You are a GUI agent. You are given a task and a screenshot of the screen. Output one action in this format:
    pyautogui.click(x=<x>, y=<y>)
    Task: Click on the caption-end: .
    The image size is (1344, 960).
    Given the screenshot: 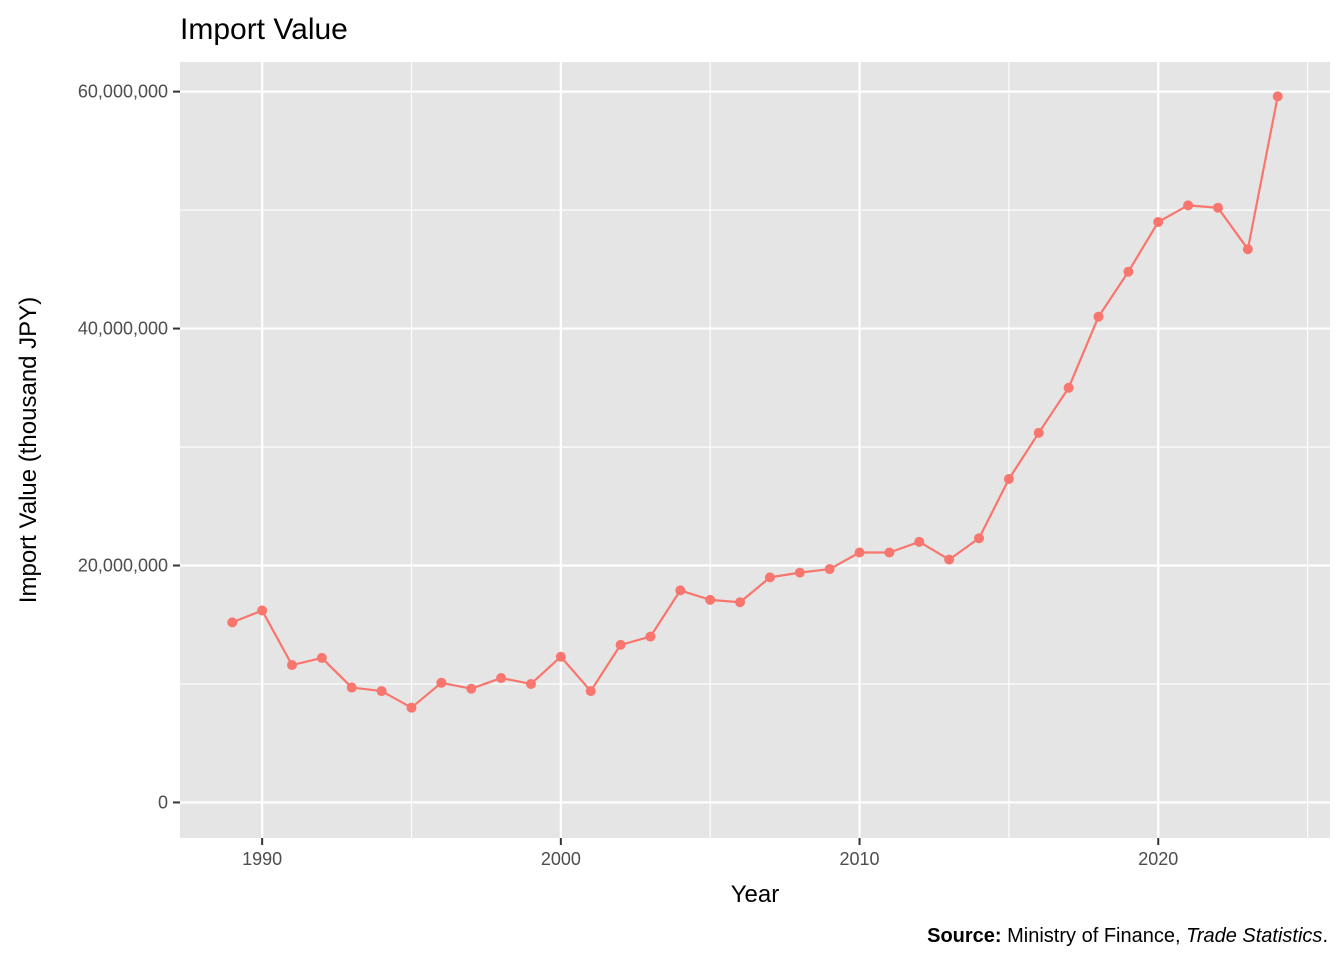 What is the action you would take?
    pyautogui.click(x=1325, y=936)
    